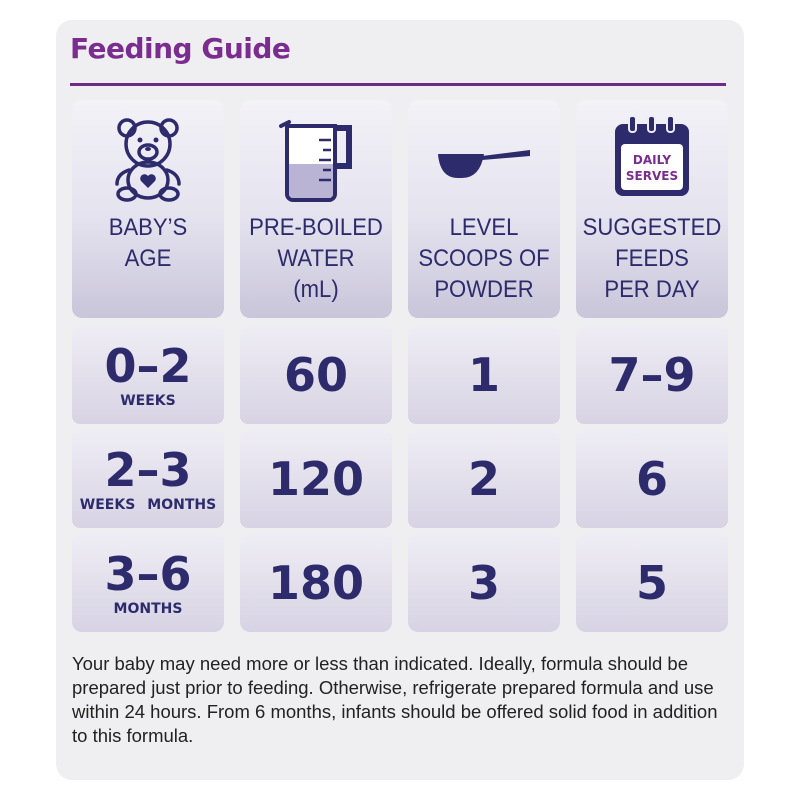 The width and height of the screenshot is (800, 800). I want to click on measuring-jug-icon, so click(316, 159).